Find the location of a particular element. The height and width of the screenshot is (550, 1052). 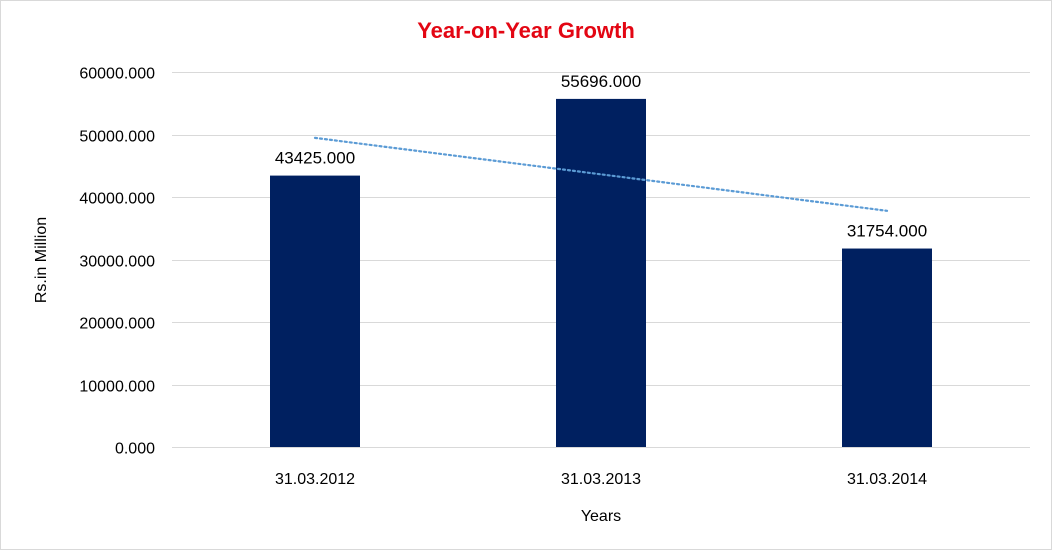

y-tick-label: 10000.000 is located at coordinates (117, 387).